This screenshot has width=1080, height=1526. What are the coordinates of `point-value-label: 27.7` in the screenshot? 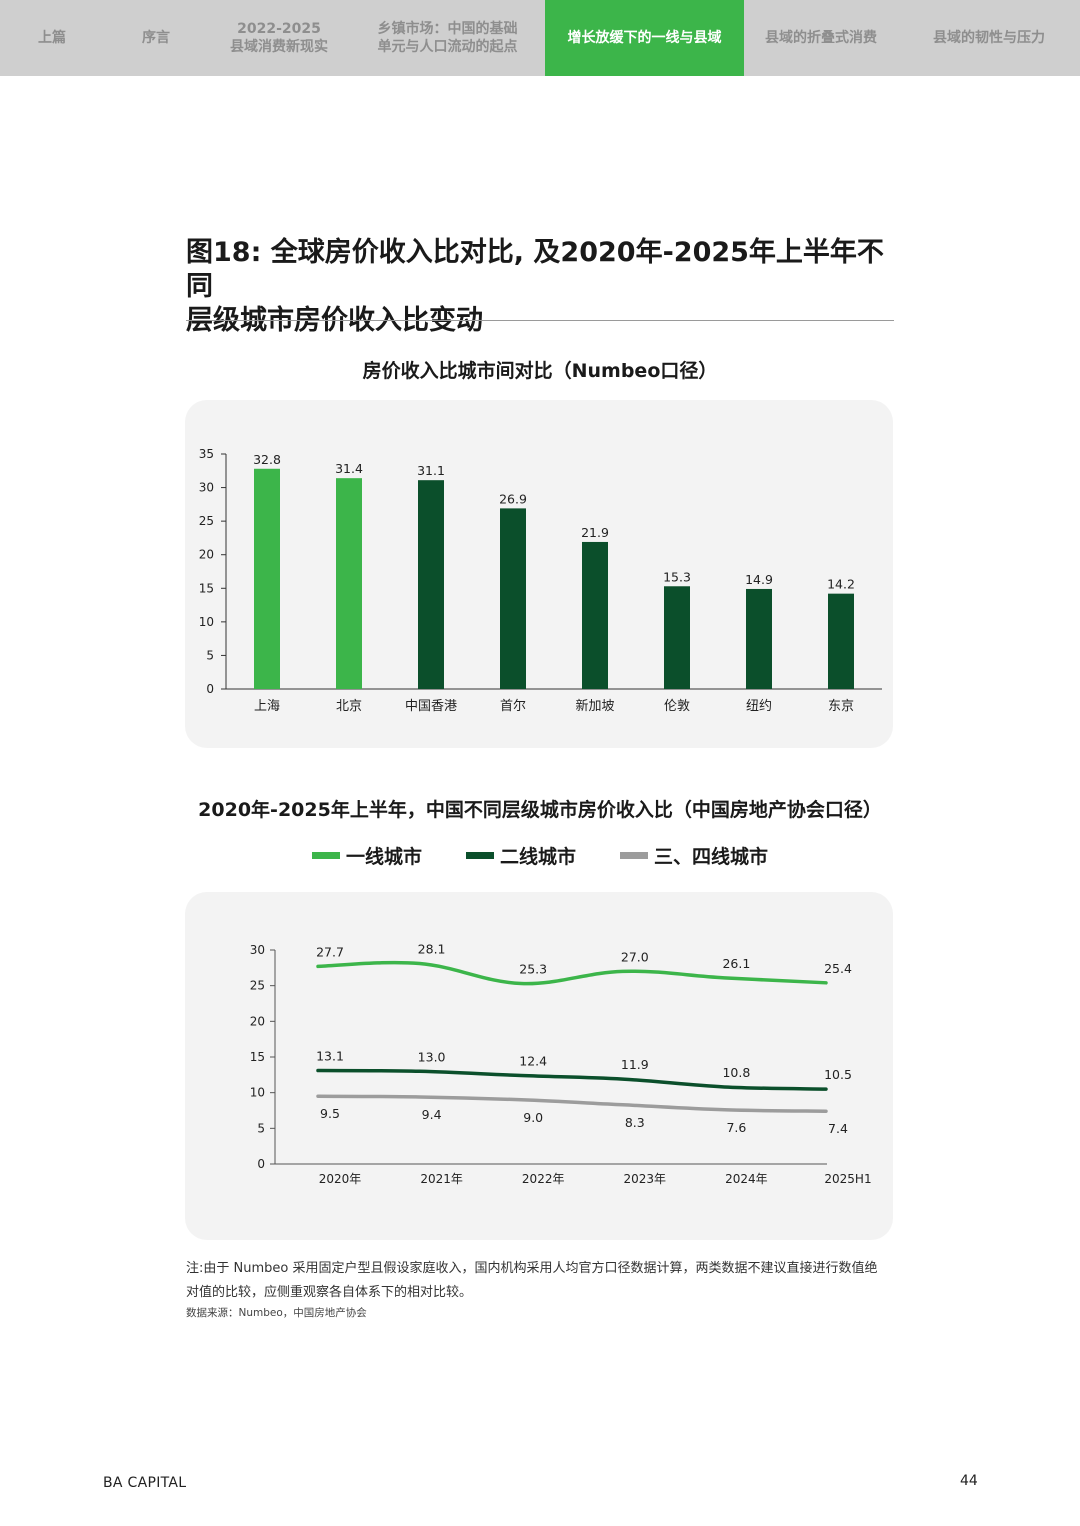 It's located at (330, 951).